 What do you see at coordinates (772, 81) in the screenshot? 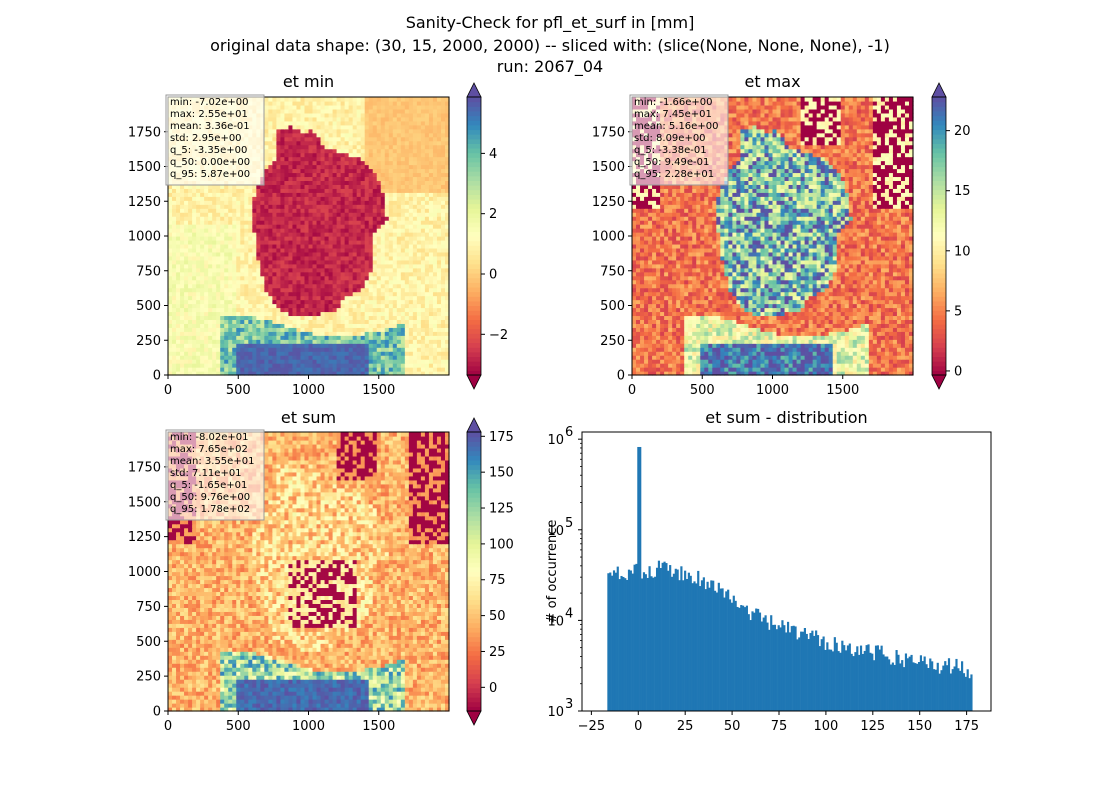
I see `panel-title-et-max: et max` at bounding box center [772, 81].